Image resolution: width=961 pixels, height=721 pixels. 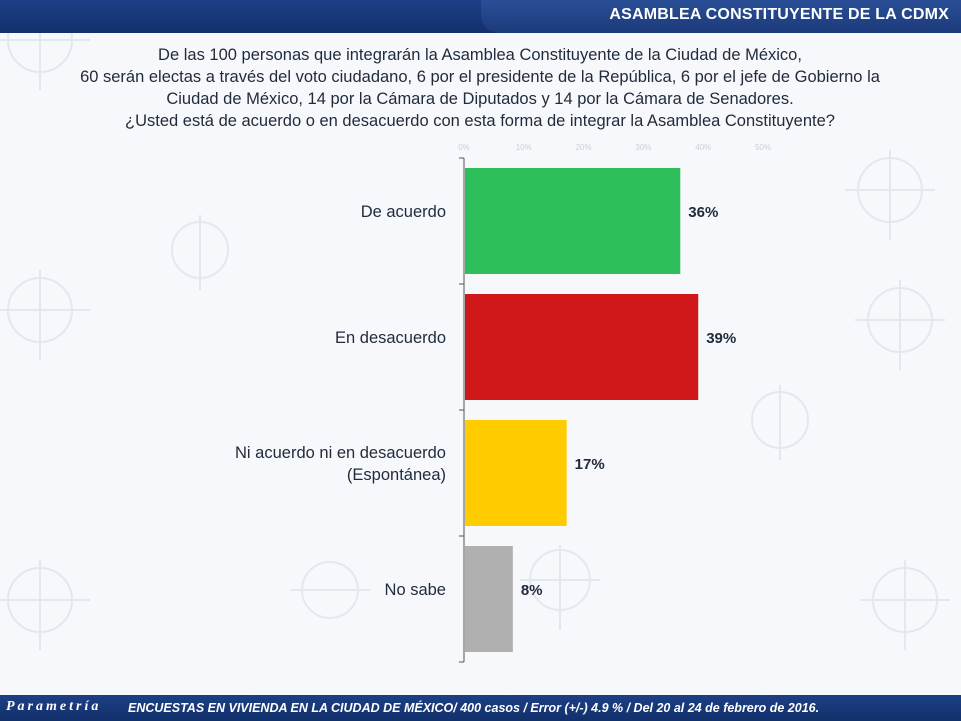 What do you see at coordinates (396, 475) in the screenshot?
I see `category-label: (Espontánea)` at bounding box center [396, 475].